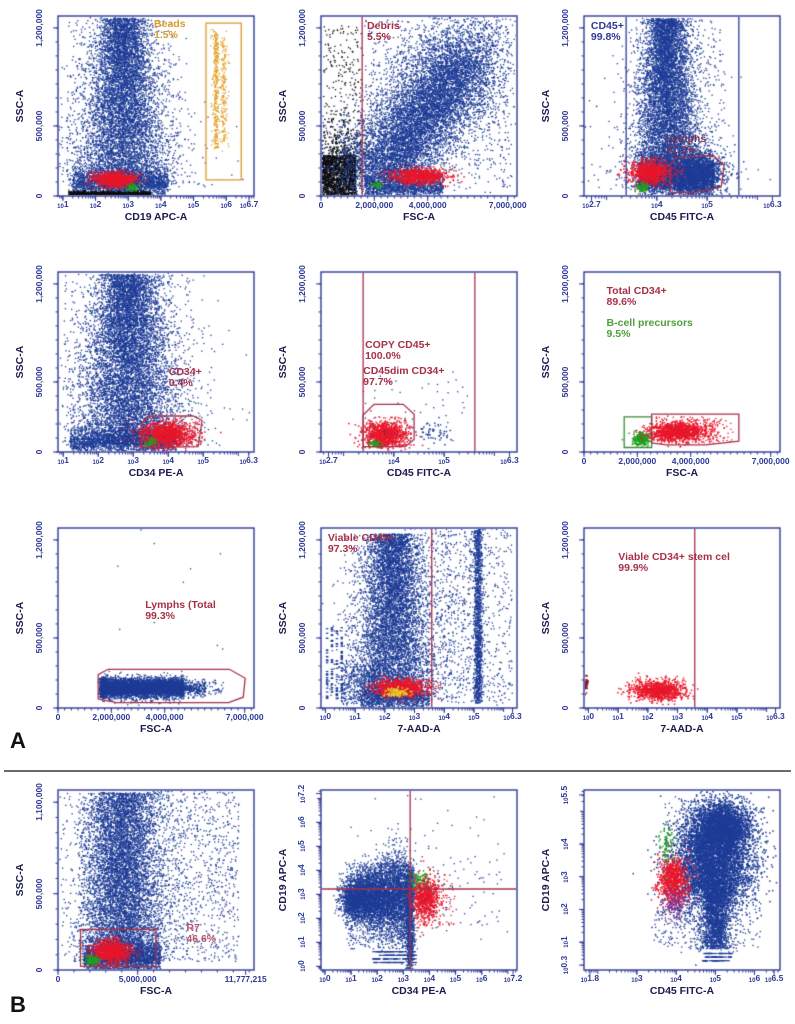  Describe the element at coordinates (774, 978) in the screenshot. I see `x-tick-label: 106.5` at that location.